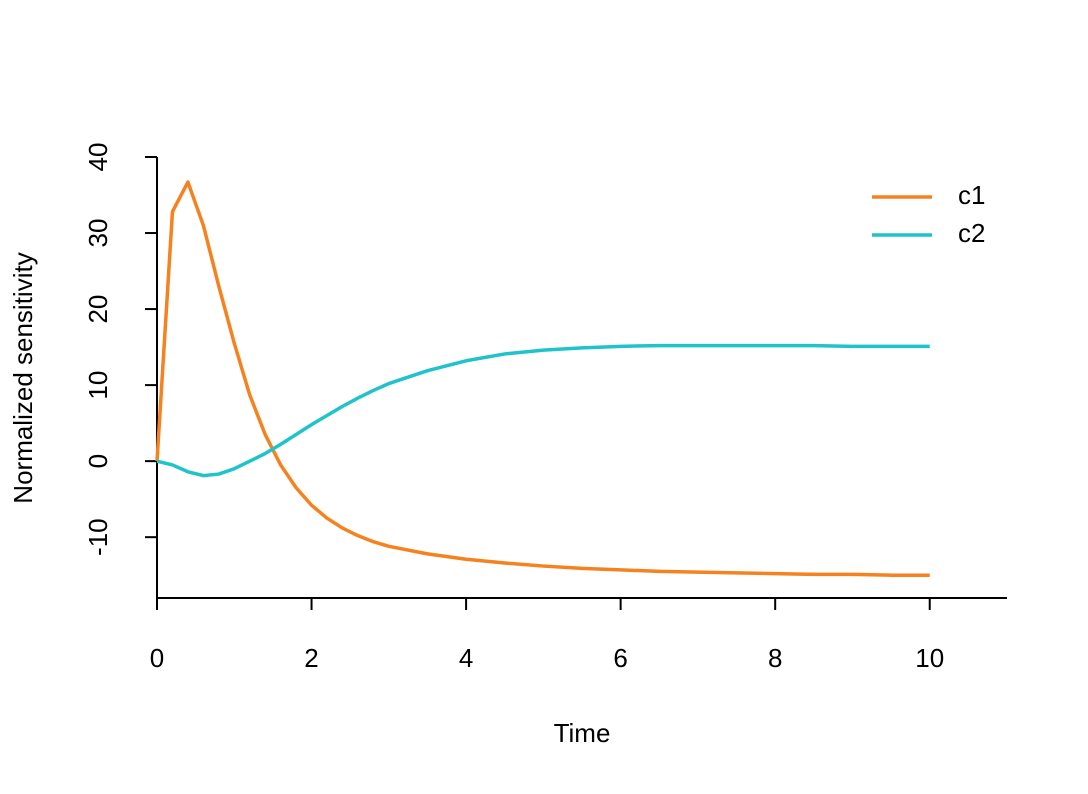 This screenshot has height=794, width=1088. What do you see at coordinates (98, 309) in the screenshot?
I see `y-tick-label: 20` at bounding box center [98, 309].